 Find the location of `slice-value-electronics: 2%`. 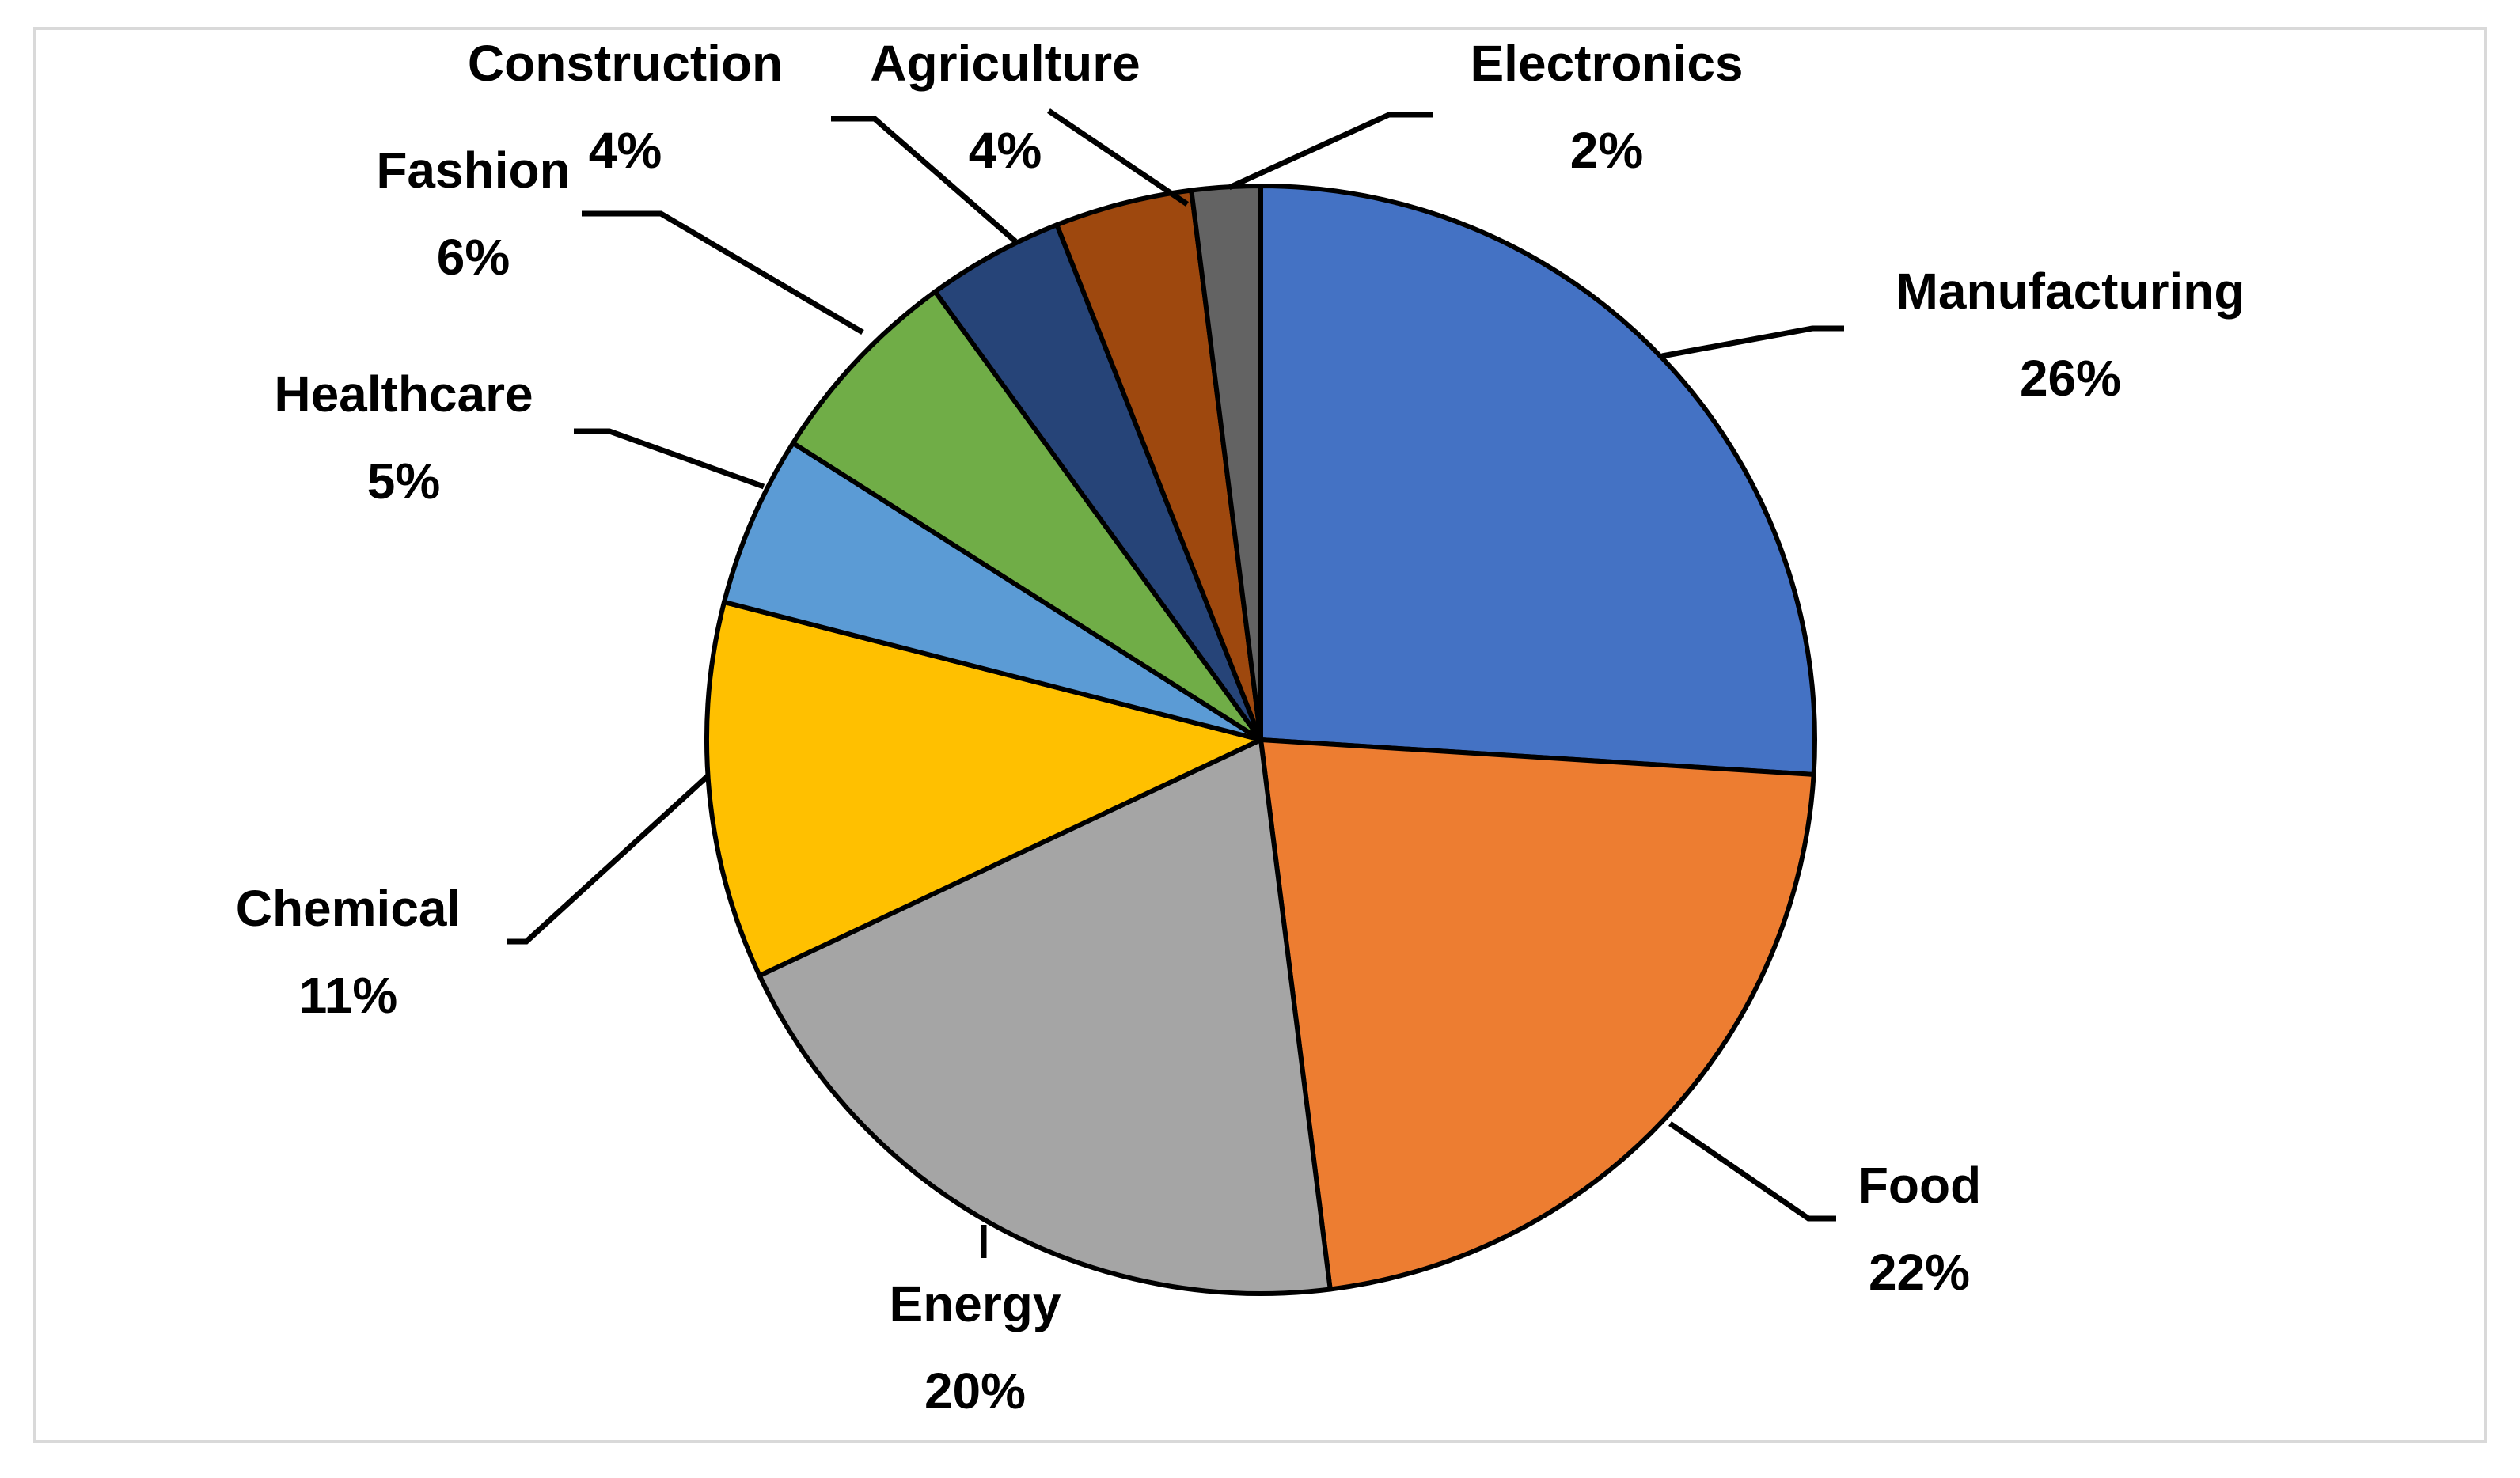

slice-value-electronics: 2% is located at coordinates (1607, 150).